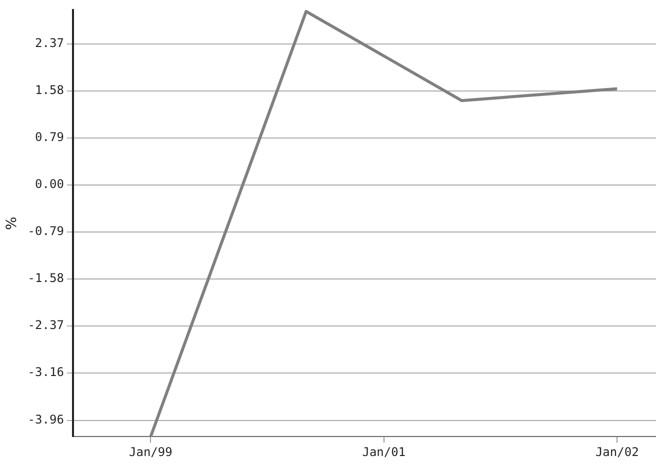  What do you see at coordinates (49, 90) in the screenshot?
I see `y-tick-label: 1.58` at bounding box center [49, 90].